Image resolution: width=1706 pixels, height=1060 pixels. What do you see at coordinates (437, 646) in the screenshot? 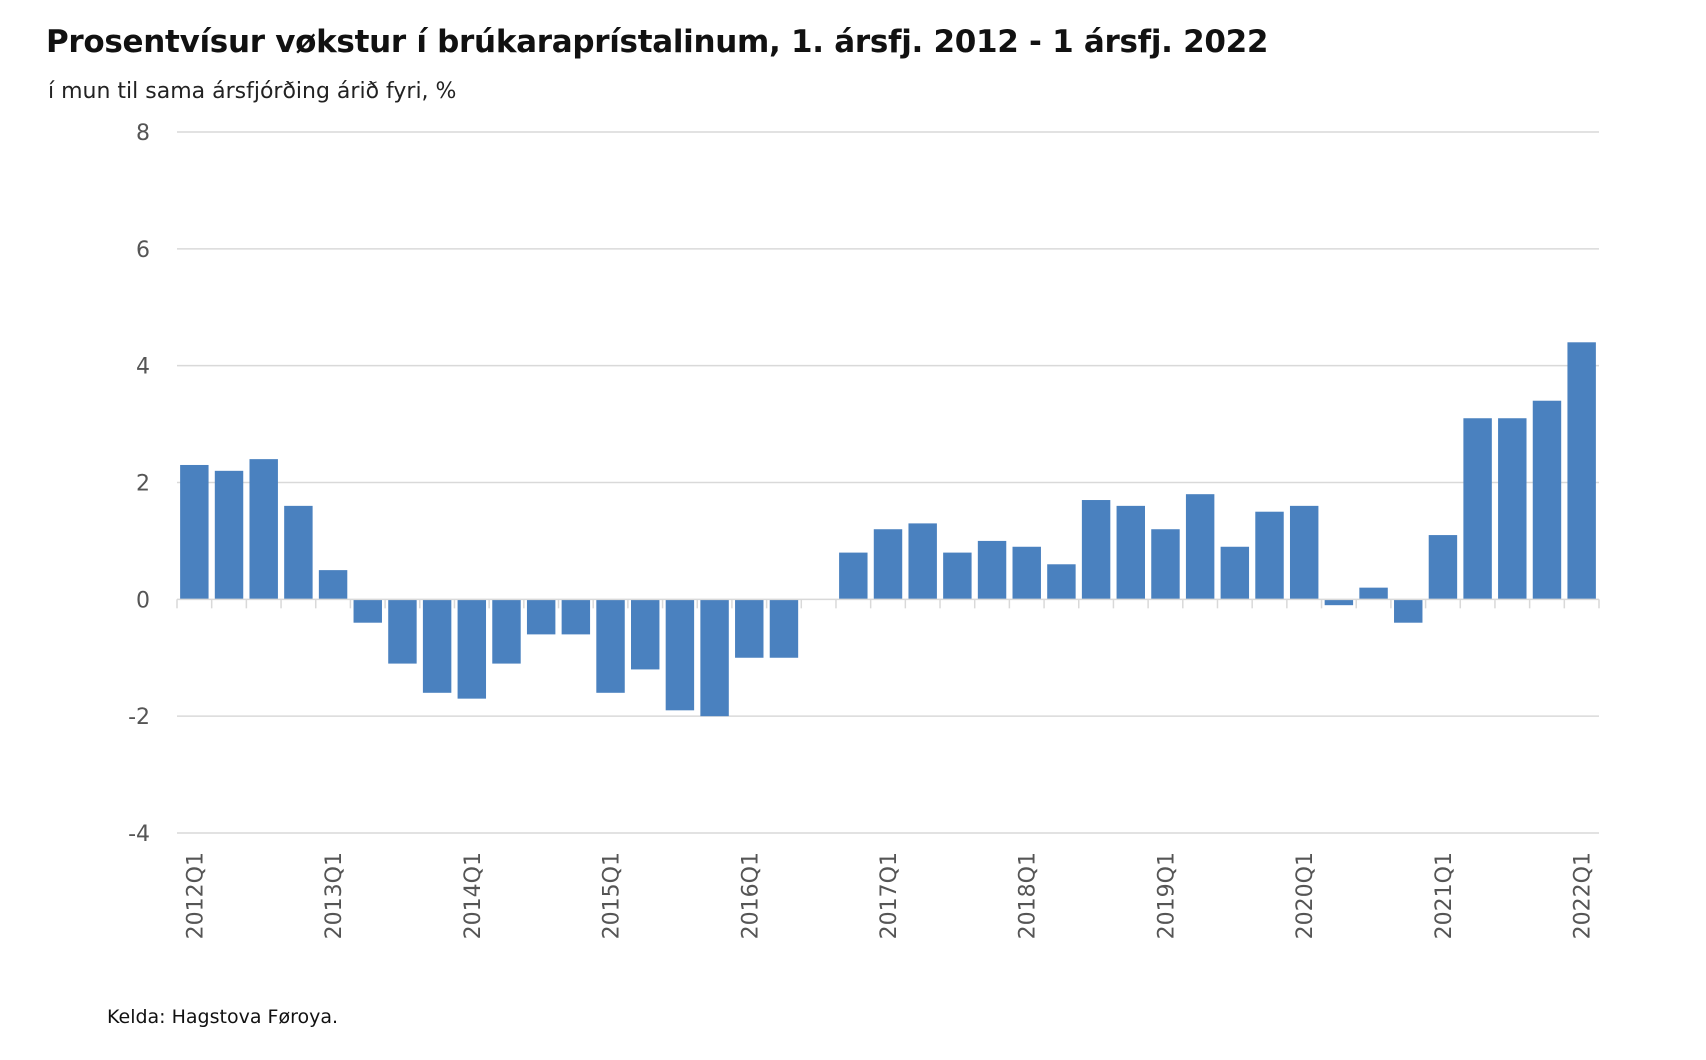
I see `bar-2013Q4` at bounding box center [437, 646].